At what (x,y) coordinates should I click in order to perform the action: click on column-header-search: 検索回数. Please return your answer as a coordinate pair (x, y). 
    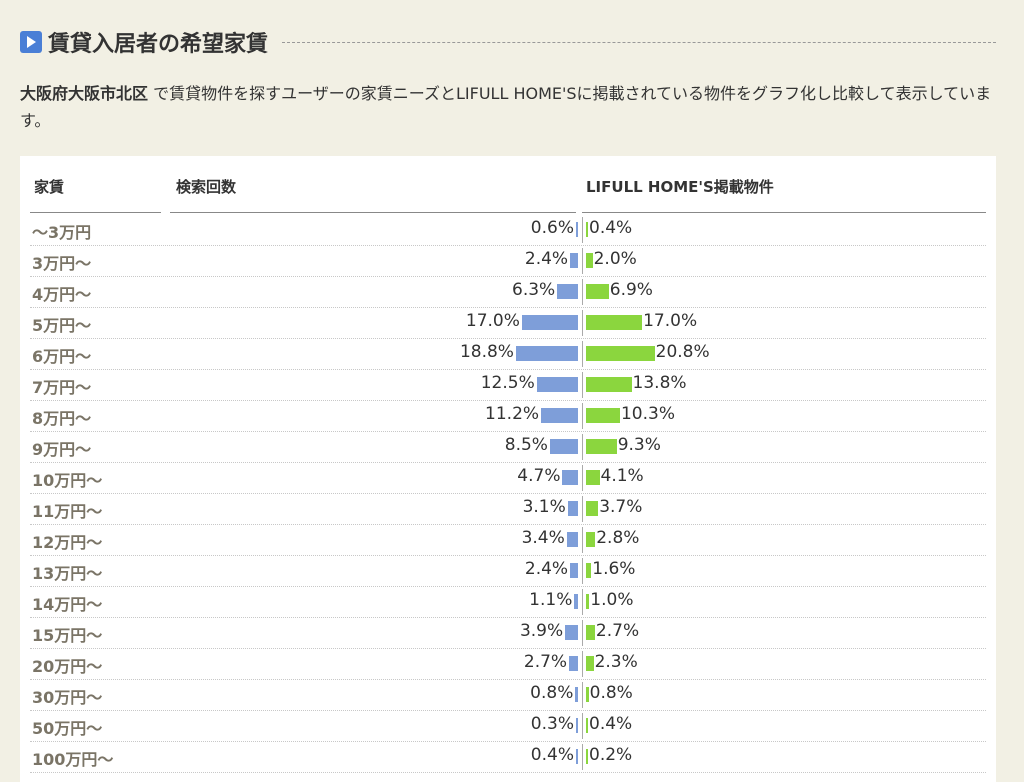
    Looking at the image, I should click on (206, 187).